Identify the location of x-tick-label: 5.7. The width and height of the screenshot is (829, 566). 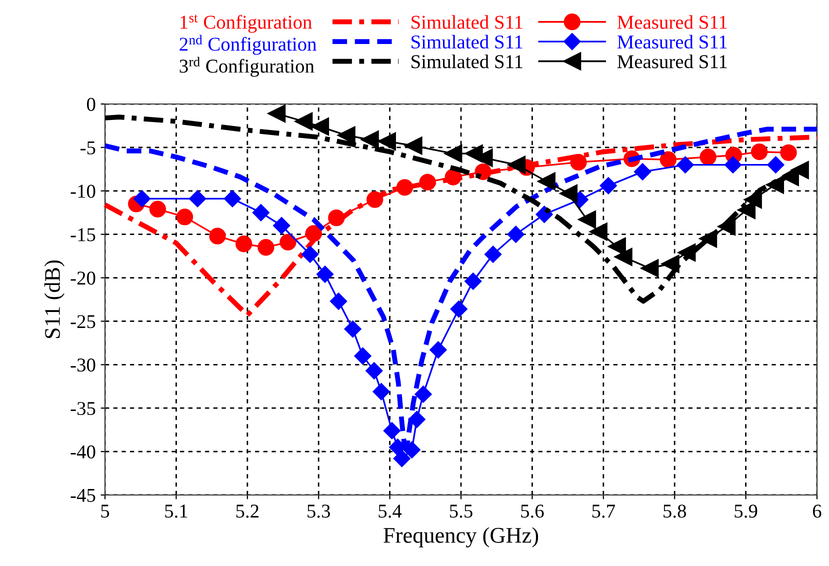
(603, 511).